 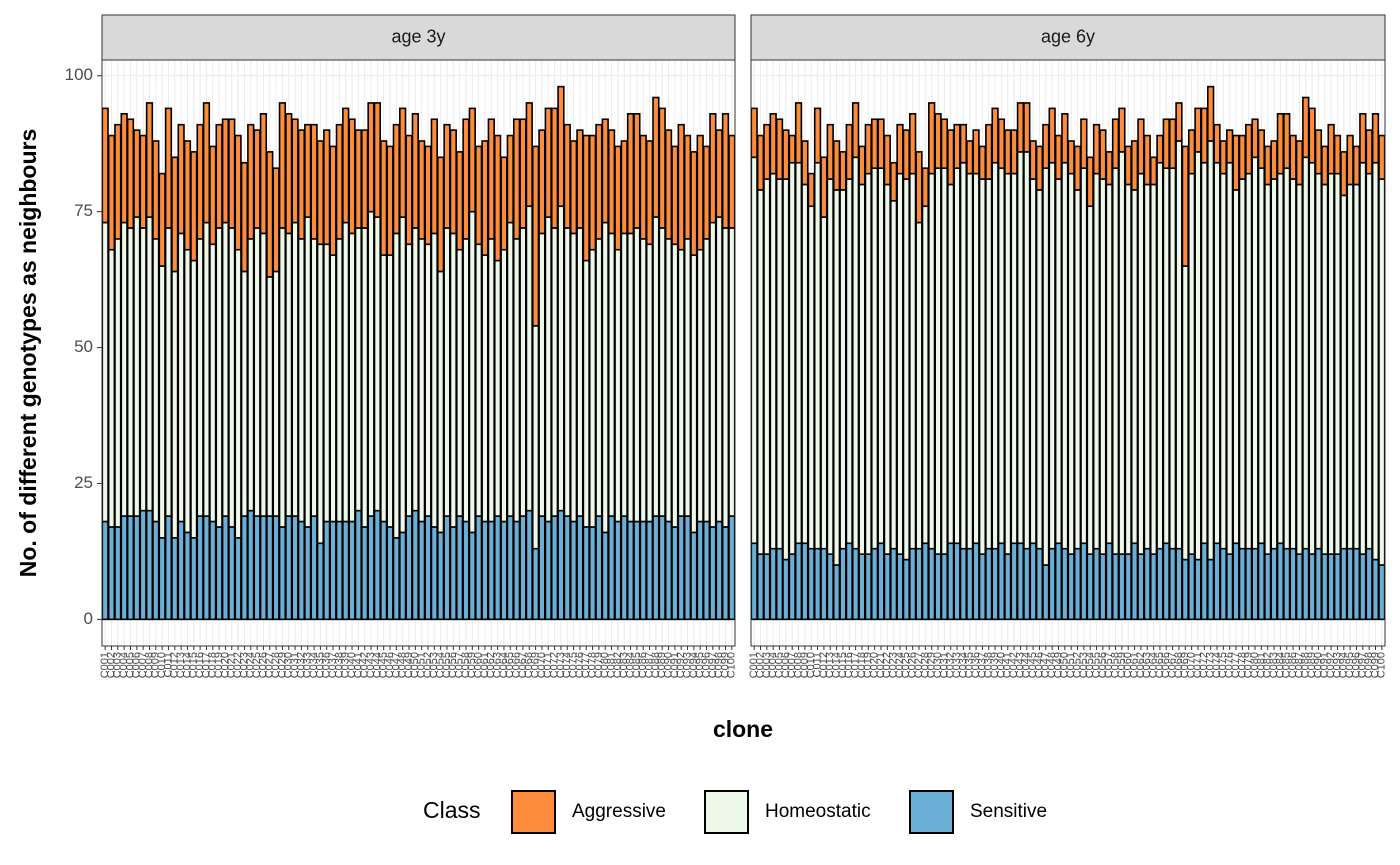 What do you see at coordinates (561, 665) in the screenshot?
I see `x-tick-label: C073` at bounding box center [561, 665].